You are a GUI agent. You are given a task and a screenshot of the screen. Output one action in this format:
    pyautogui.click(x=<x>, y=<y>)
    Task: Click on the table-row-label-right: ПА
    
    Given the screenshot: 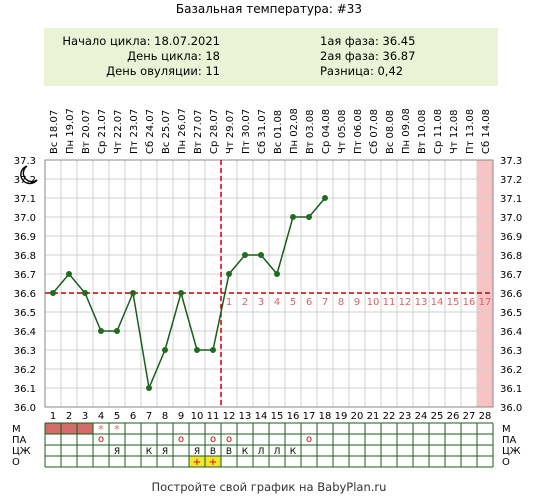 What is the action you would take?
    pyautogui.click(x=509, y=440)
    